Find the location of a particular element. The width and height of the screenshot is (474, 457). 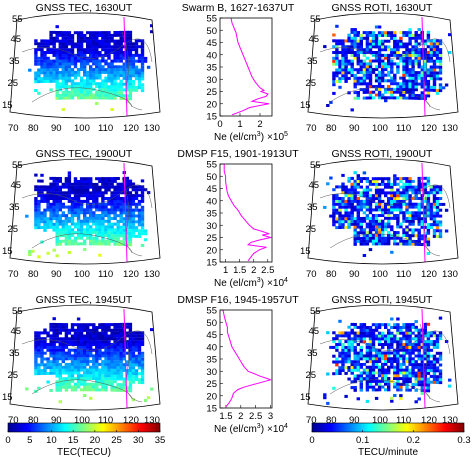

y-tick-label: 30 is located at coordinates (211, 226).